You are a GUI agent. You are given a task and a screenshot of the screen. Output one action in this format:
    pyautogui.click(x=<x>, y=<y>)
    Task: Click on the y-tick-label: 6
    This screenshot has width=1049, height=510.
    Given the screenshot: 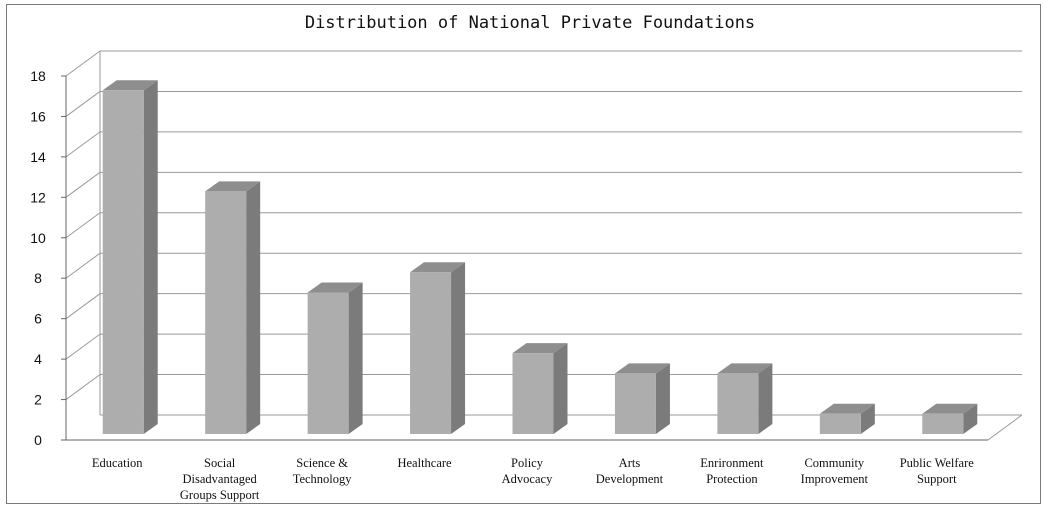 What is the action you would take?
    pyautogui.click(x=38, y=319)
    